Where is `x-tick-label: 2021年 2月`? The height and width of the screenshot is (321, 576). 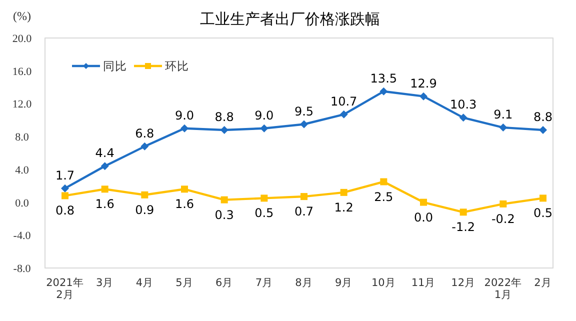 x-tick-label: 2021年 2月 is located at coordinates (65, 289).